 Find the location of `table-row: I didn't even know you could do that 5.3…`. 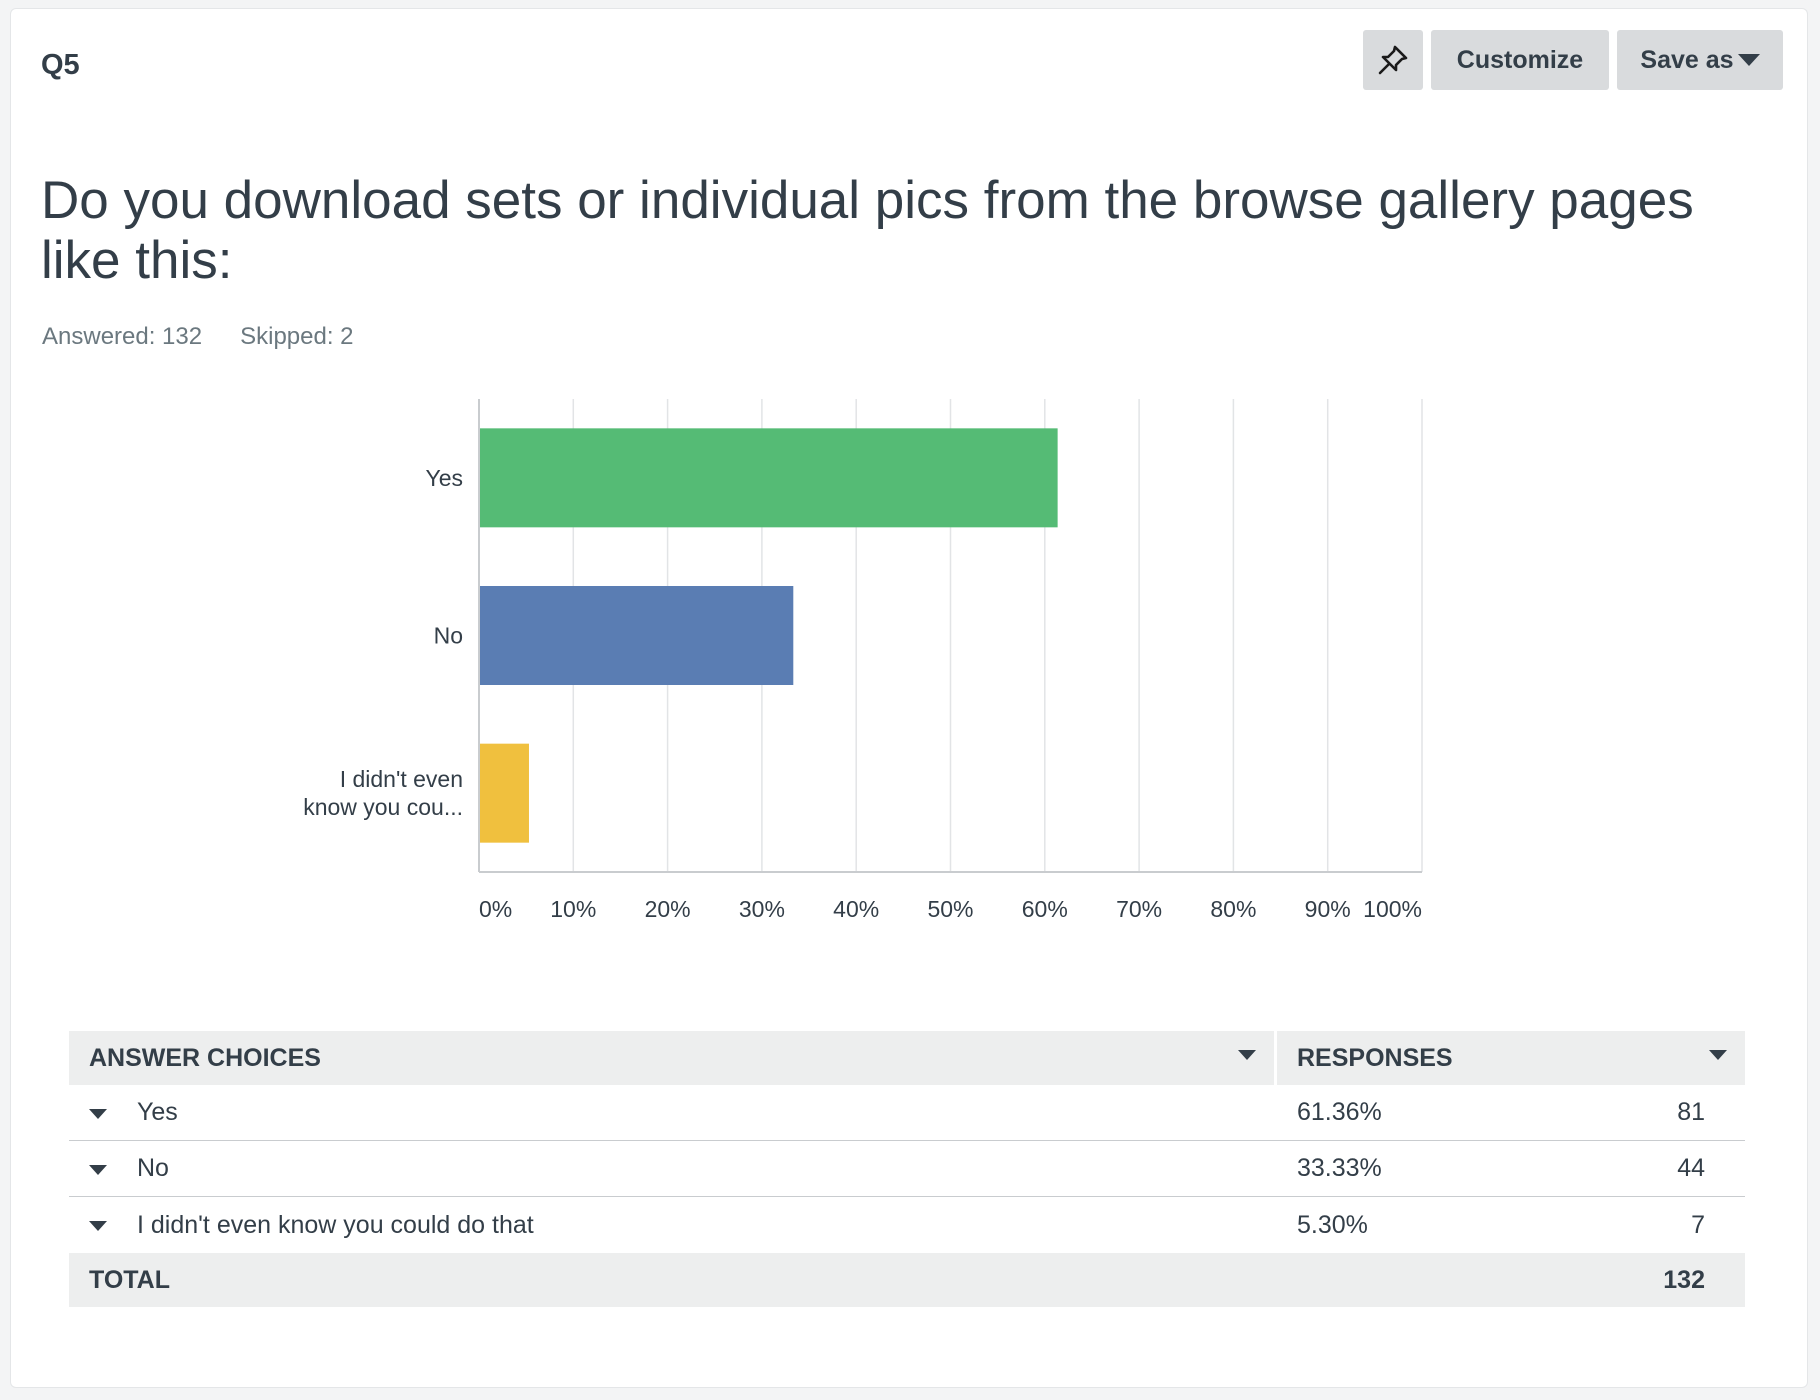

table-row: I didn't even know you could do that 5.3… is located at coordinates (907, 1225).